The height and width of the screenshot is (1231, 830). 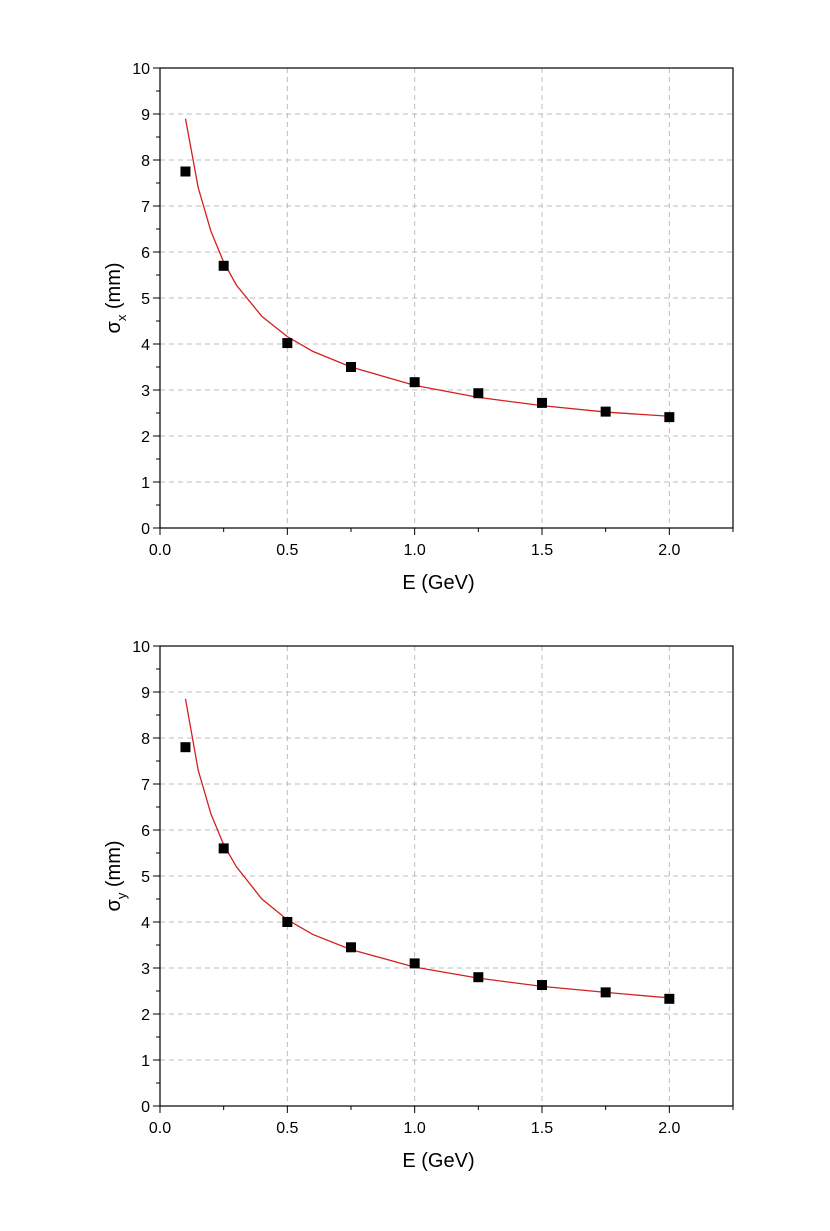 I want to click on y-axis-title: σy (mm), so click(x=116, y=875).